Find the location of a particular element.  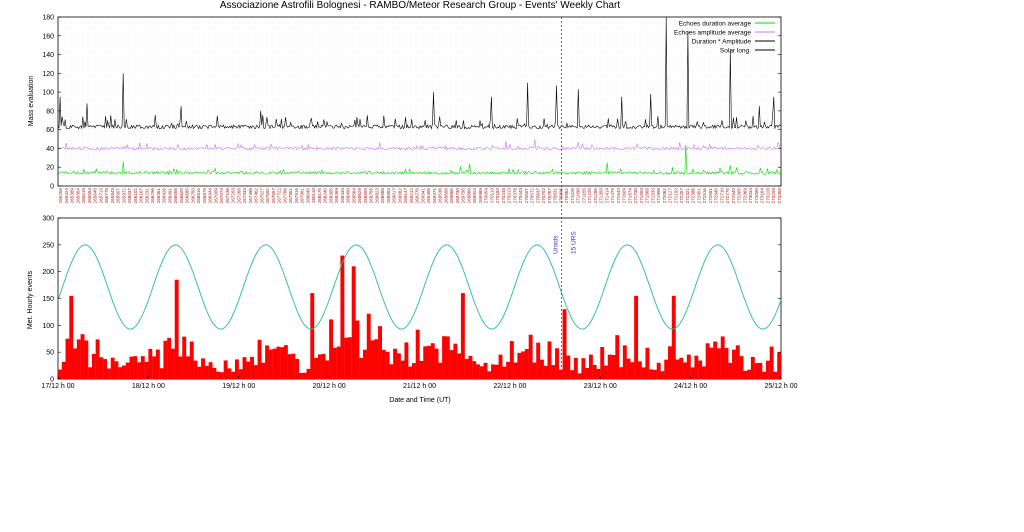

top-x-tick-label: 271609 is located at coordinates (624, 196).